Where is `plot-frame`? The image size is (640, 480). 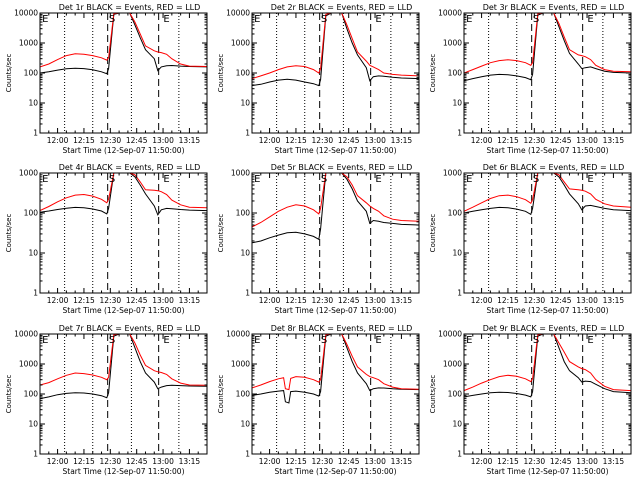
plot-frame is located at coordinates (335, 233).